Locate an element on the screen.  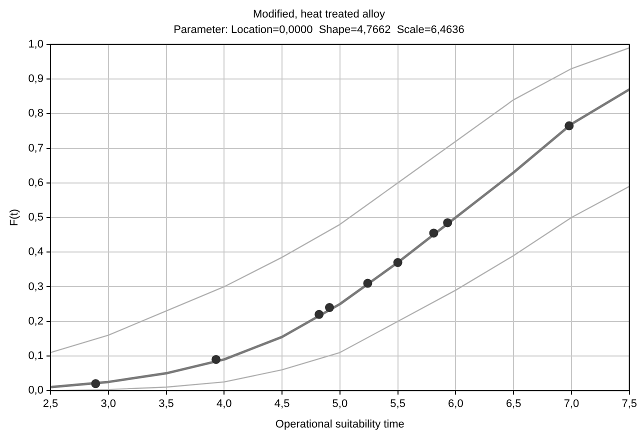
x-tick-label: 6,0 is located at coordinates (456, 404).